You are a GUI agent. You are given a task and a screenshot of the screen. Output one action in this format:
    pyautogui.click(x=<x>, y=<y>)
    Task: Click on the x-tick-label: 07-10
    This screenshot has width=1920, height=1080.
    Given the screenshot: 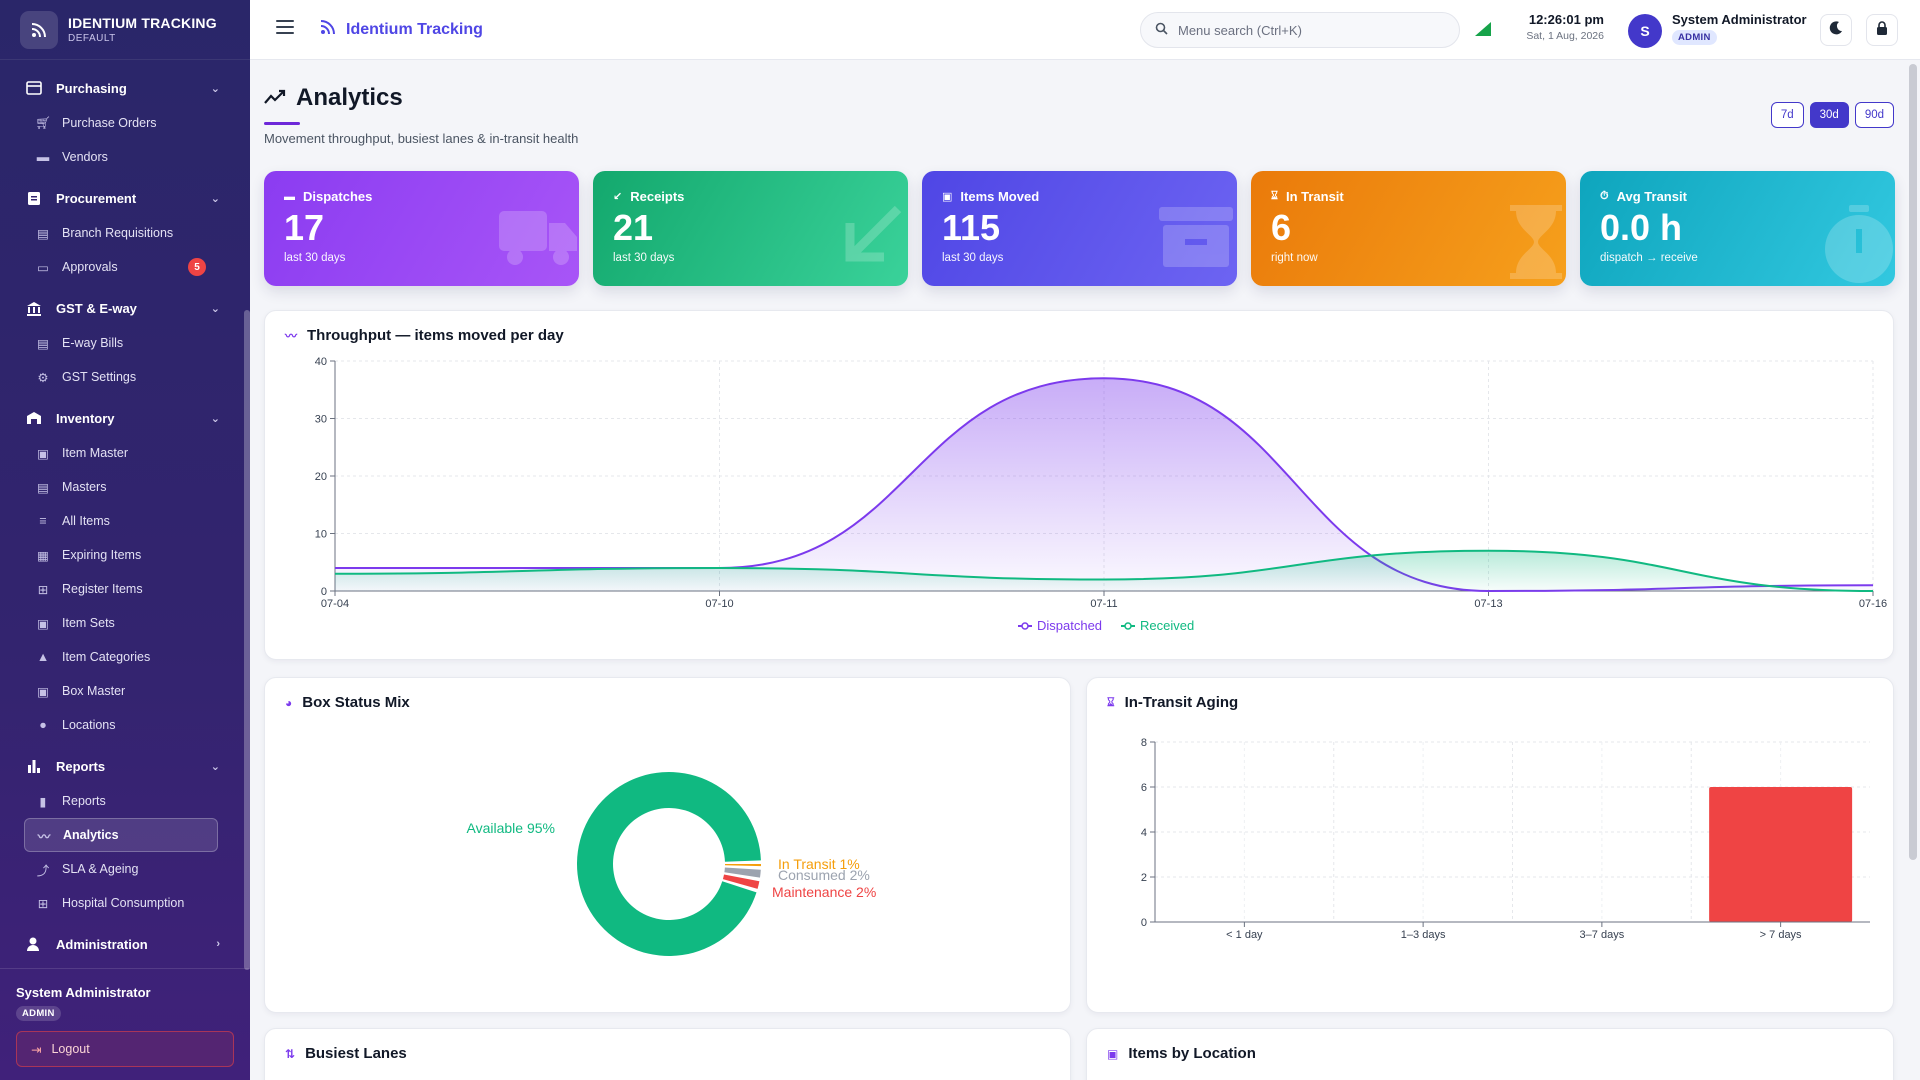 What is the action you would take?
    pyautogui.click(x=719, y=604)
    